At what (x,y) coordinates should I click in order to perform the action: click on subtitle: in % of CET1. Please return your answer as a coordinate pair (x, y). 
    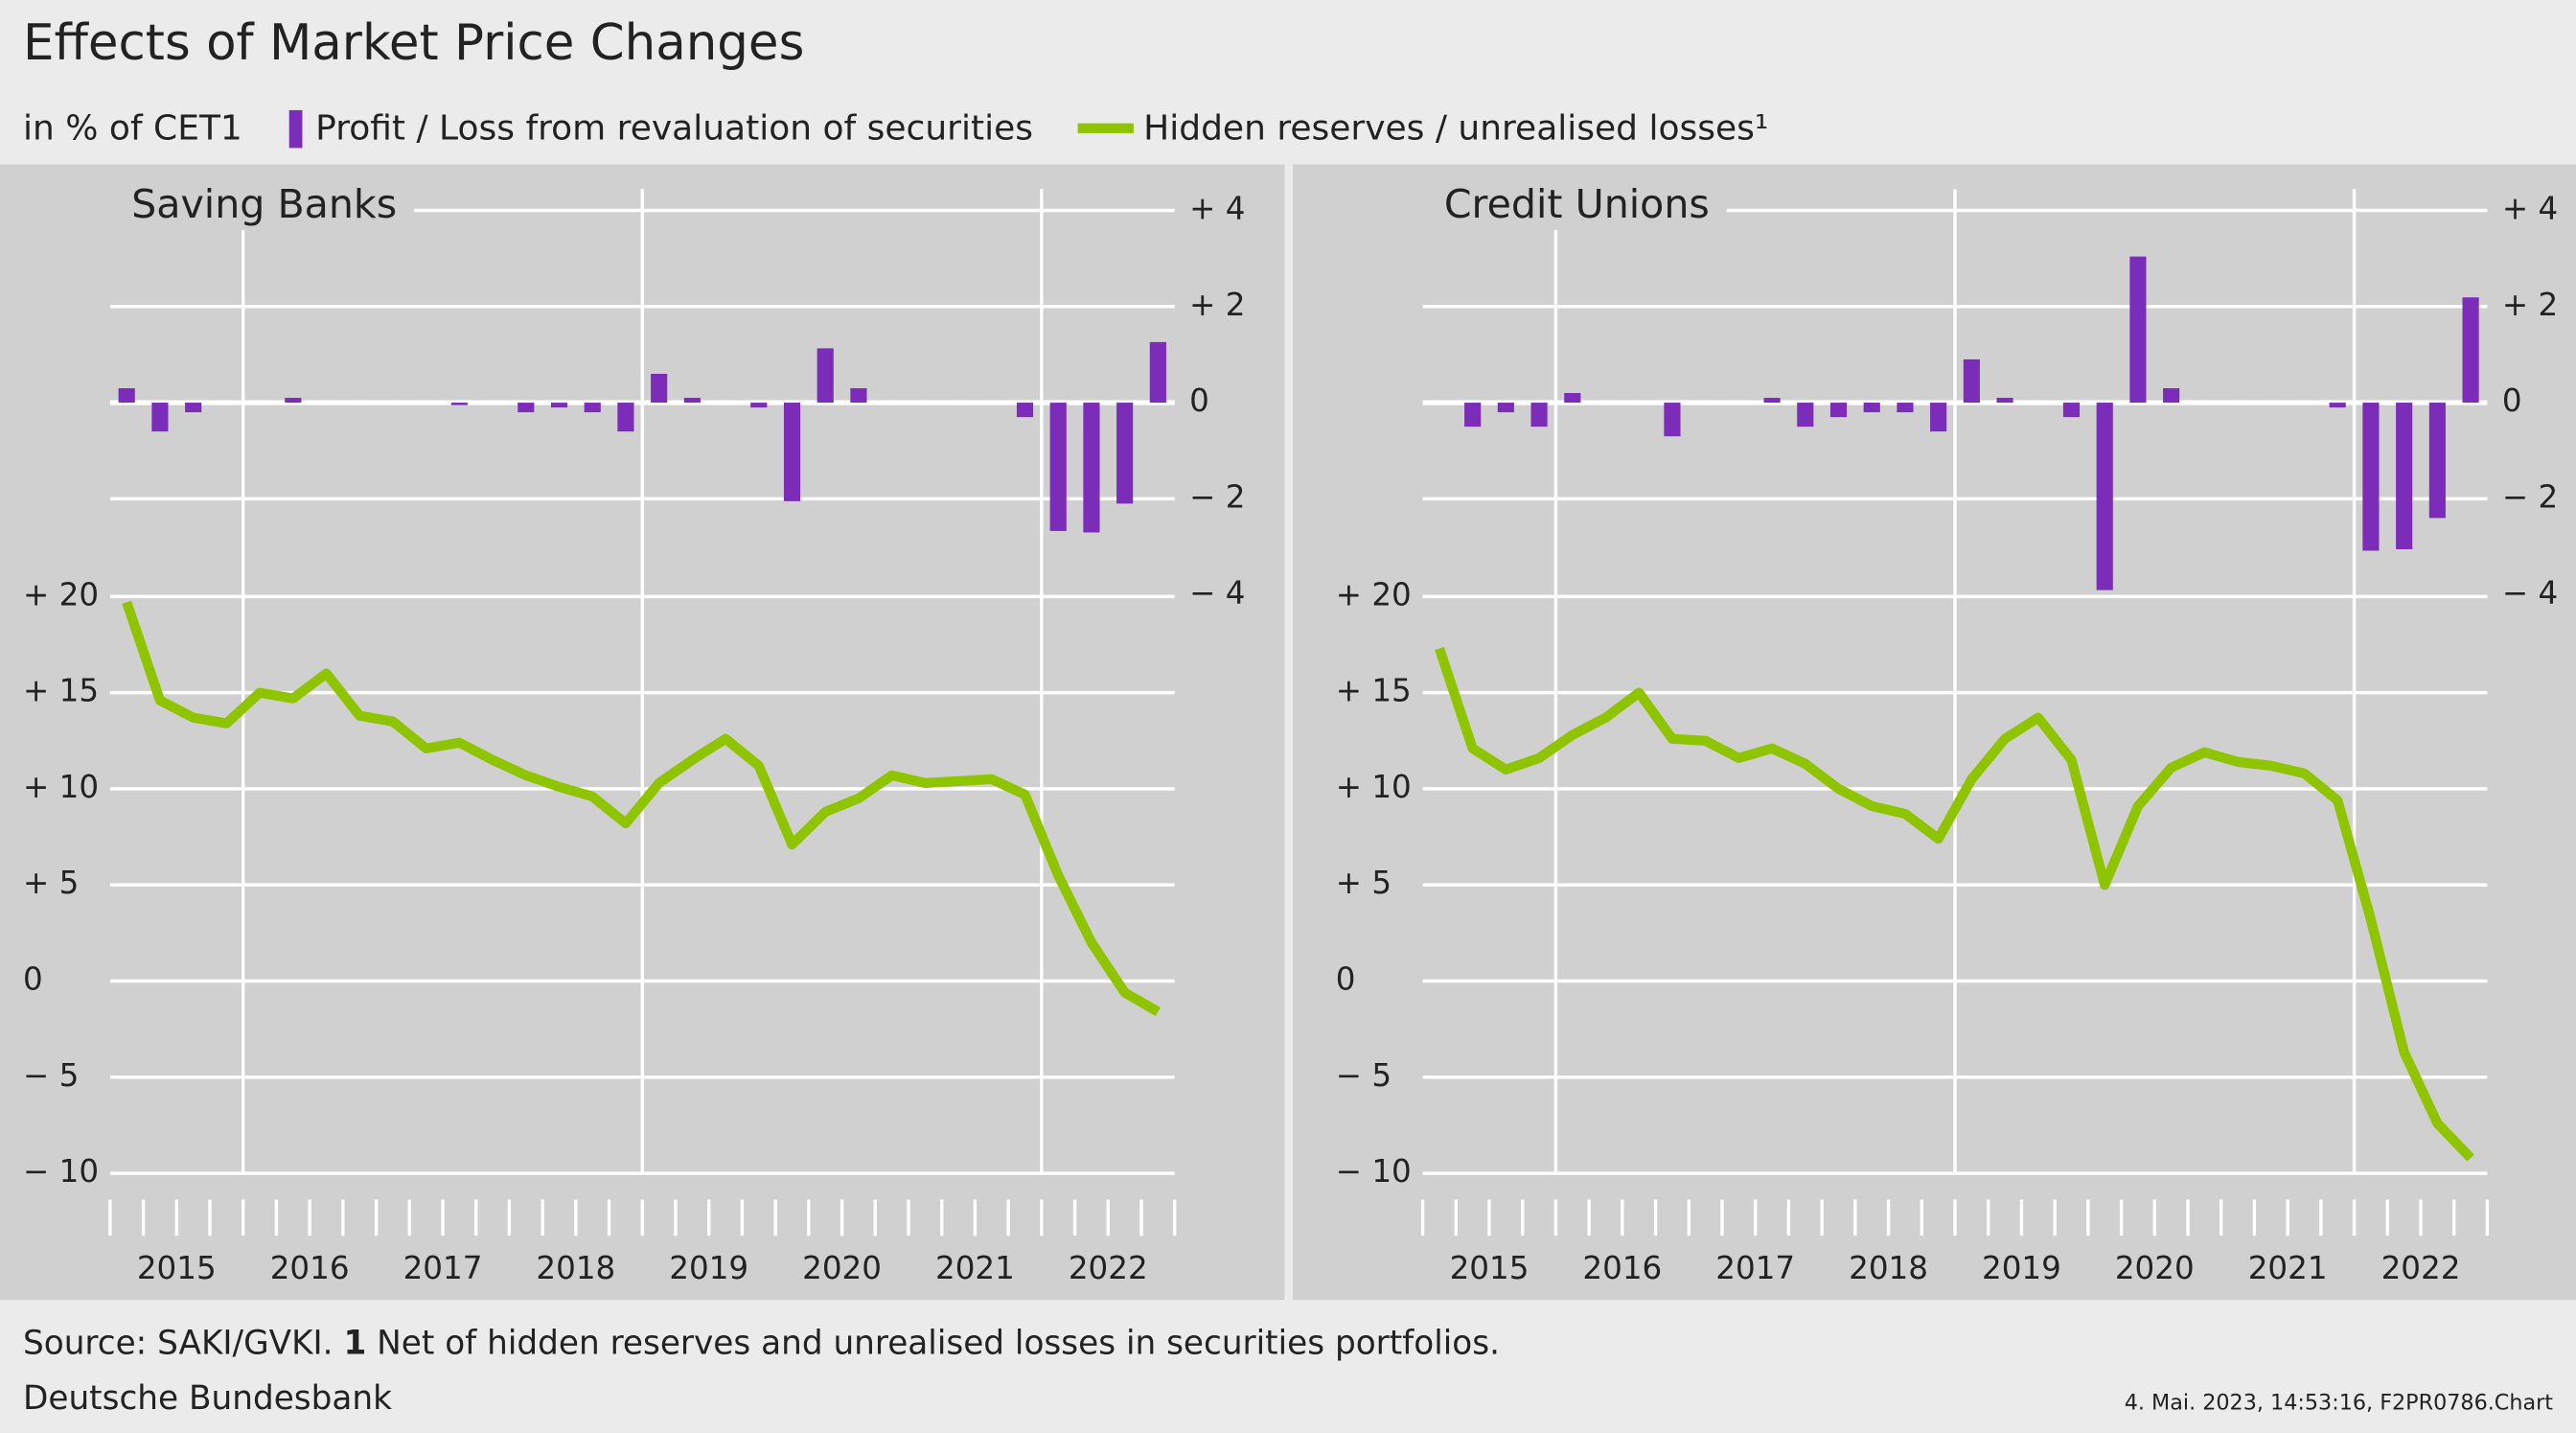
    Looking at the image, I should click on (132, 128).